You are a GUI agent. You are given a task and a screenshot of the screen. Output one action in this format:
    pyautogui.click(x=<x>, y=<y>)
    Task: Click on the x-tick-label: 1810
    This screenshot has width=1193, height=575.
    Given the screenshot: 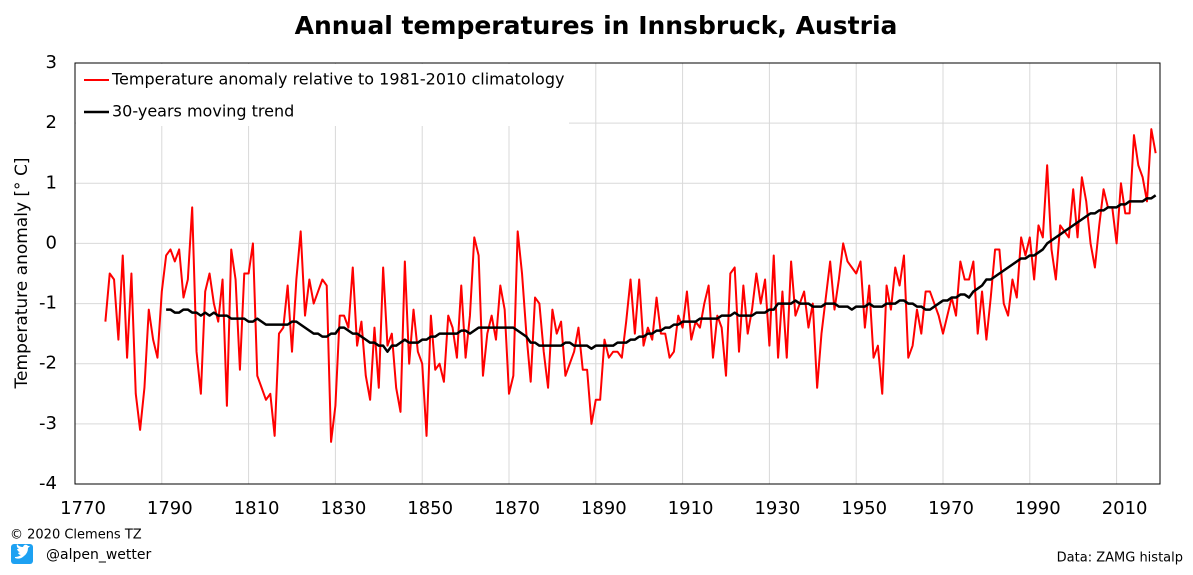 What is the action you would take?
    pyautogui.click(x=257, y=508)
    